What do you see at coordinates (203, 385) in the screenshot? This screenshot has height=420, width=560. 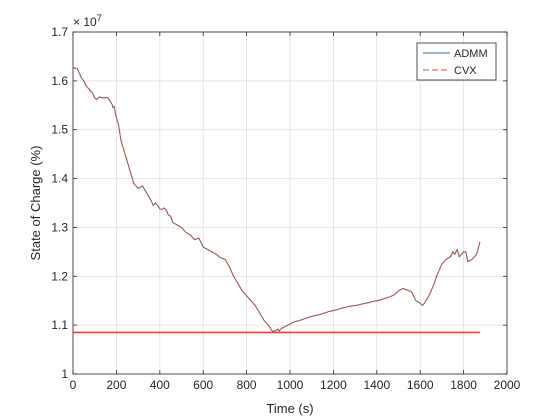 I see `x-tick-label: 600` at bounding box center [203, 385].